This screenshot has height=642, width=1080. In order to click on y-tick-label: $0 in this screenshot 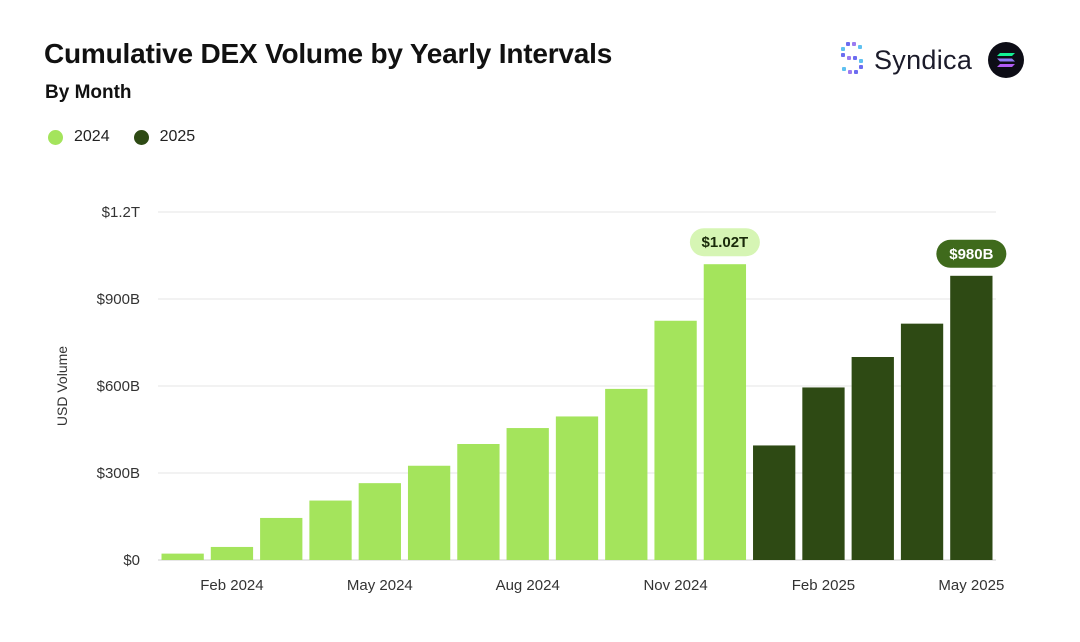, I will do `click(131, 560)`.